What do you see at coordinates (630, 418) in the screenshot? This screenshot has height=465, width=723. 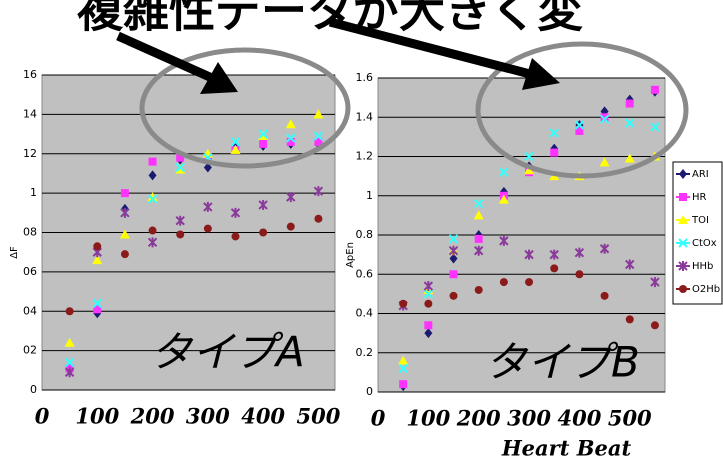 I see `x-tick-label: 500` at bounding box center [630, 418].